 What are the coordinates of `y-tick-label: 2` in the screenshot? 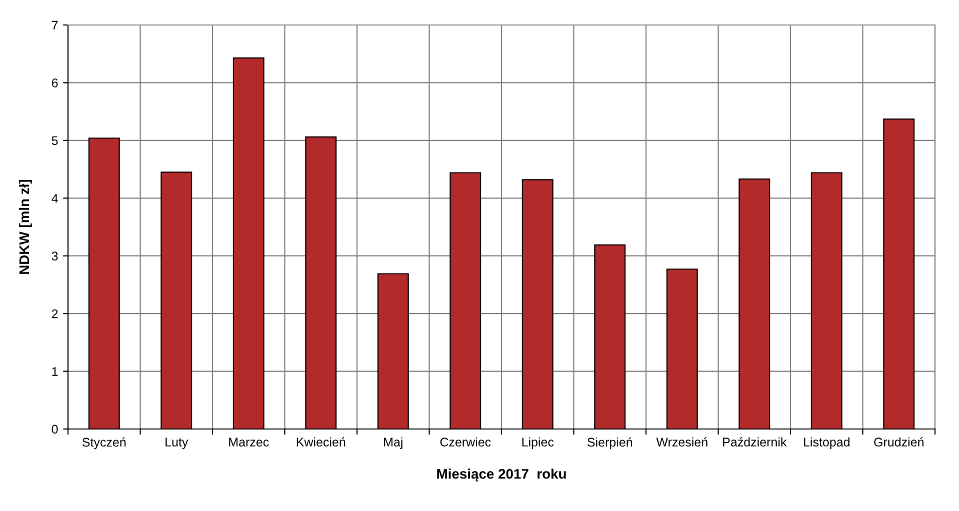 It's located at (55, 313).